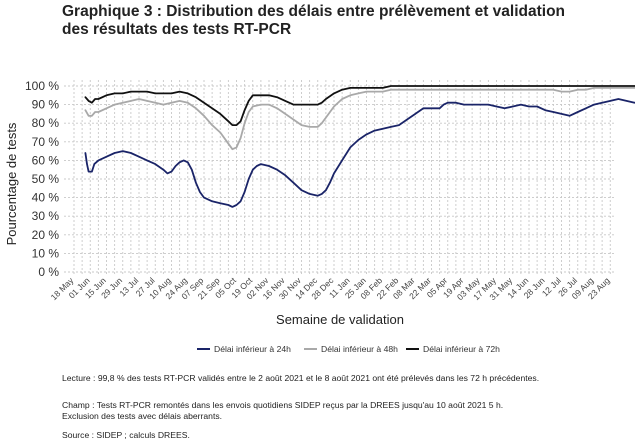 This screenshot has width=635, height=445. I want to click on chart-title-line-2: des résultats des tests RT-PCR, so click(177, 29).